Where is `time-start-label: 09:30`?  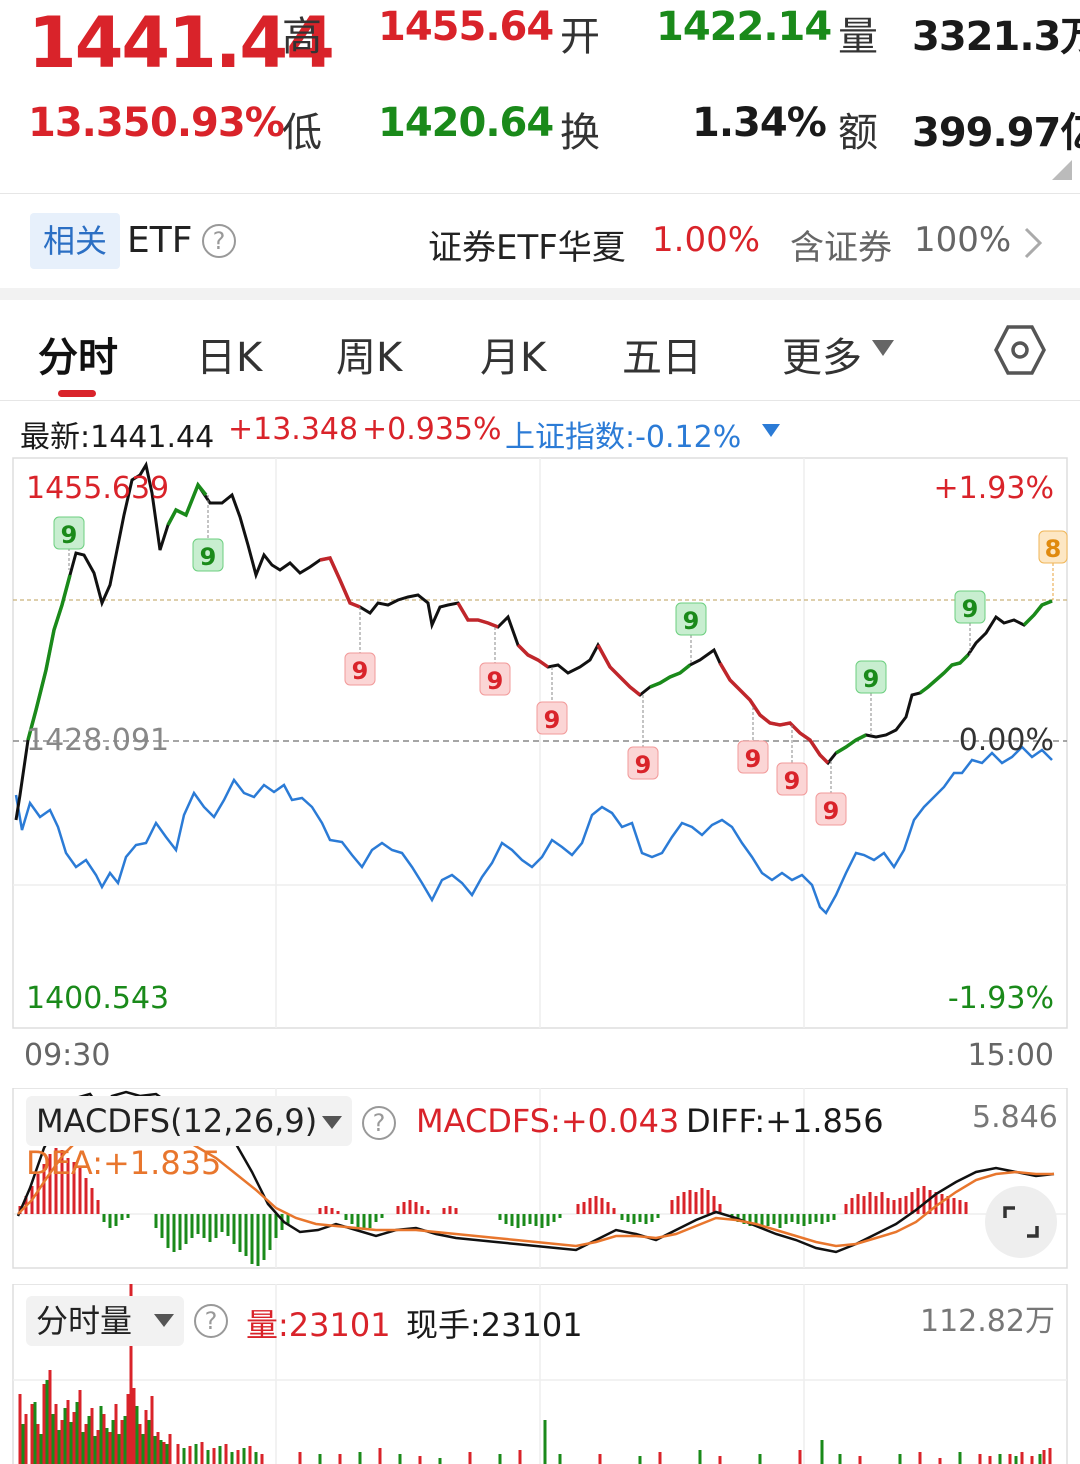
time-start-label: 09:30 is located at coordinates (67, 1055).